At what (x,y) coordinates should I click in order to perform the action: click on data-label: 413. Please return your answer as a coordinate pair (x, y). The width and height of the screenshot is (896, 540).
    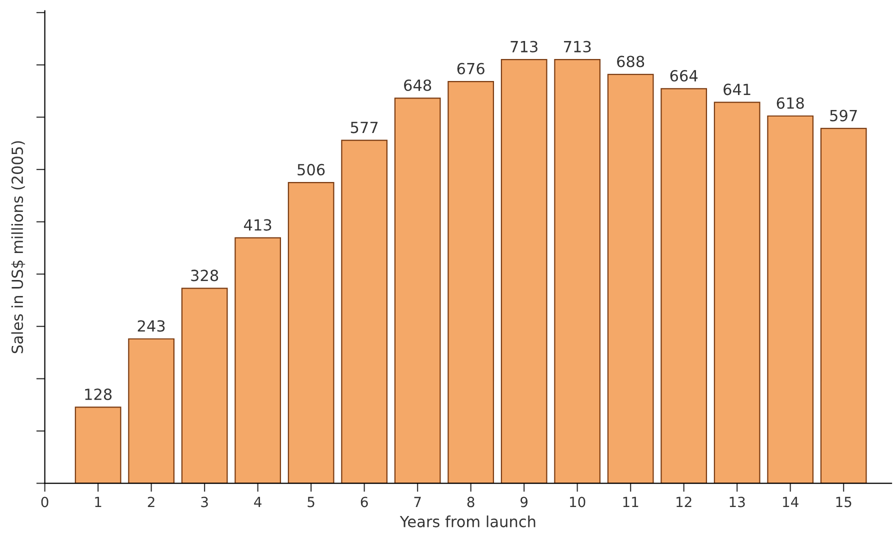
    Looking at the image, I should click on (258, 225).